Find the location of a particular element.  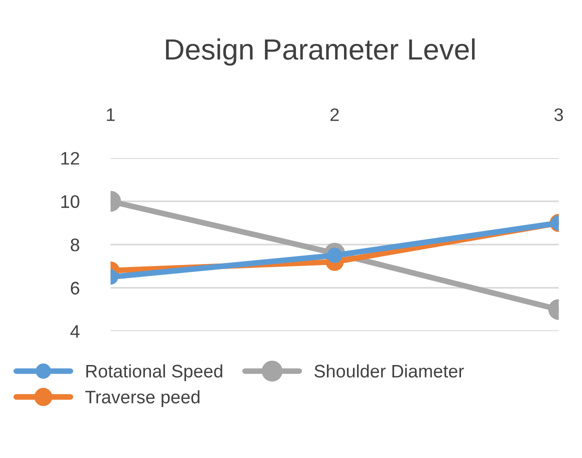

y-tick-label: 4 is located at coordinates (75, 331).